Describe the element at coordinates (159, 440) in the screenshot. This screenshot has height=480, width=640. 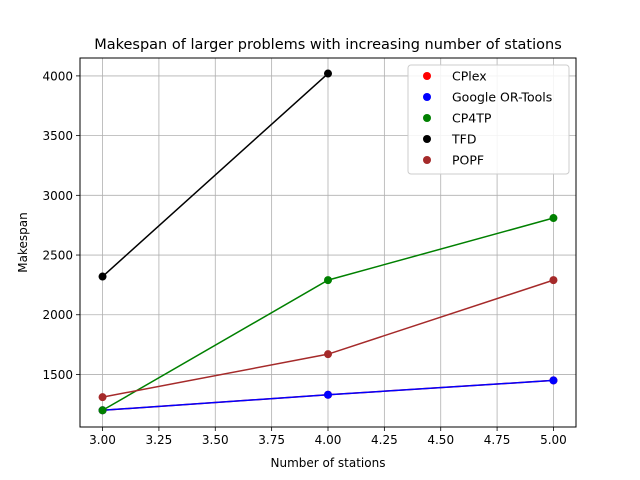
I see `x-tick-label: 3.25` at that location.